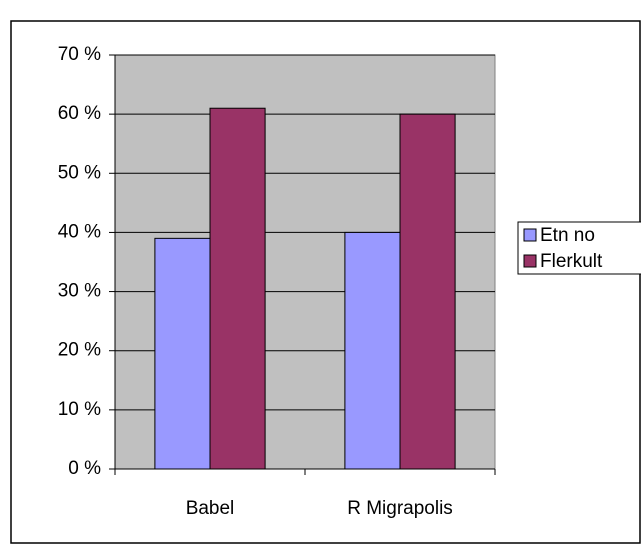  Describe the element at coordinates (571, 261) in the screenshot. I see `legend-label: Flerkult` at that location.